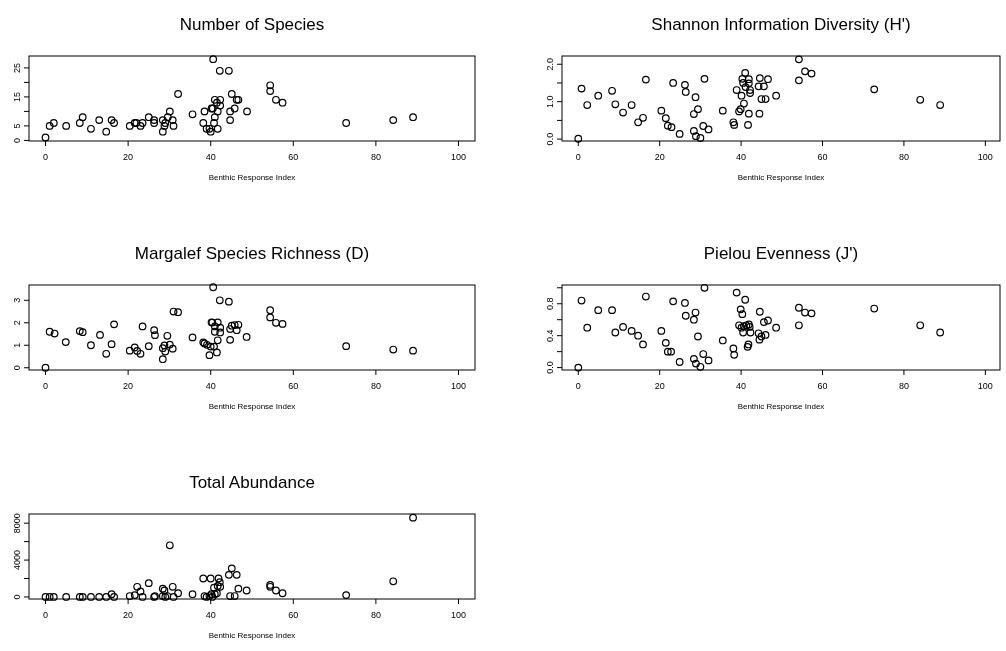 Image resolution: width=1006 pixels, height=651 pixels. Describe the element at coordinates (550, 367) in the screenshot. I see `y-tick-label: 0.0` at that location.